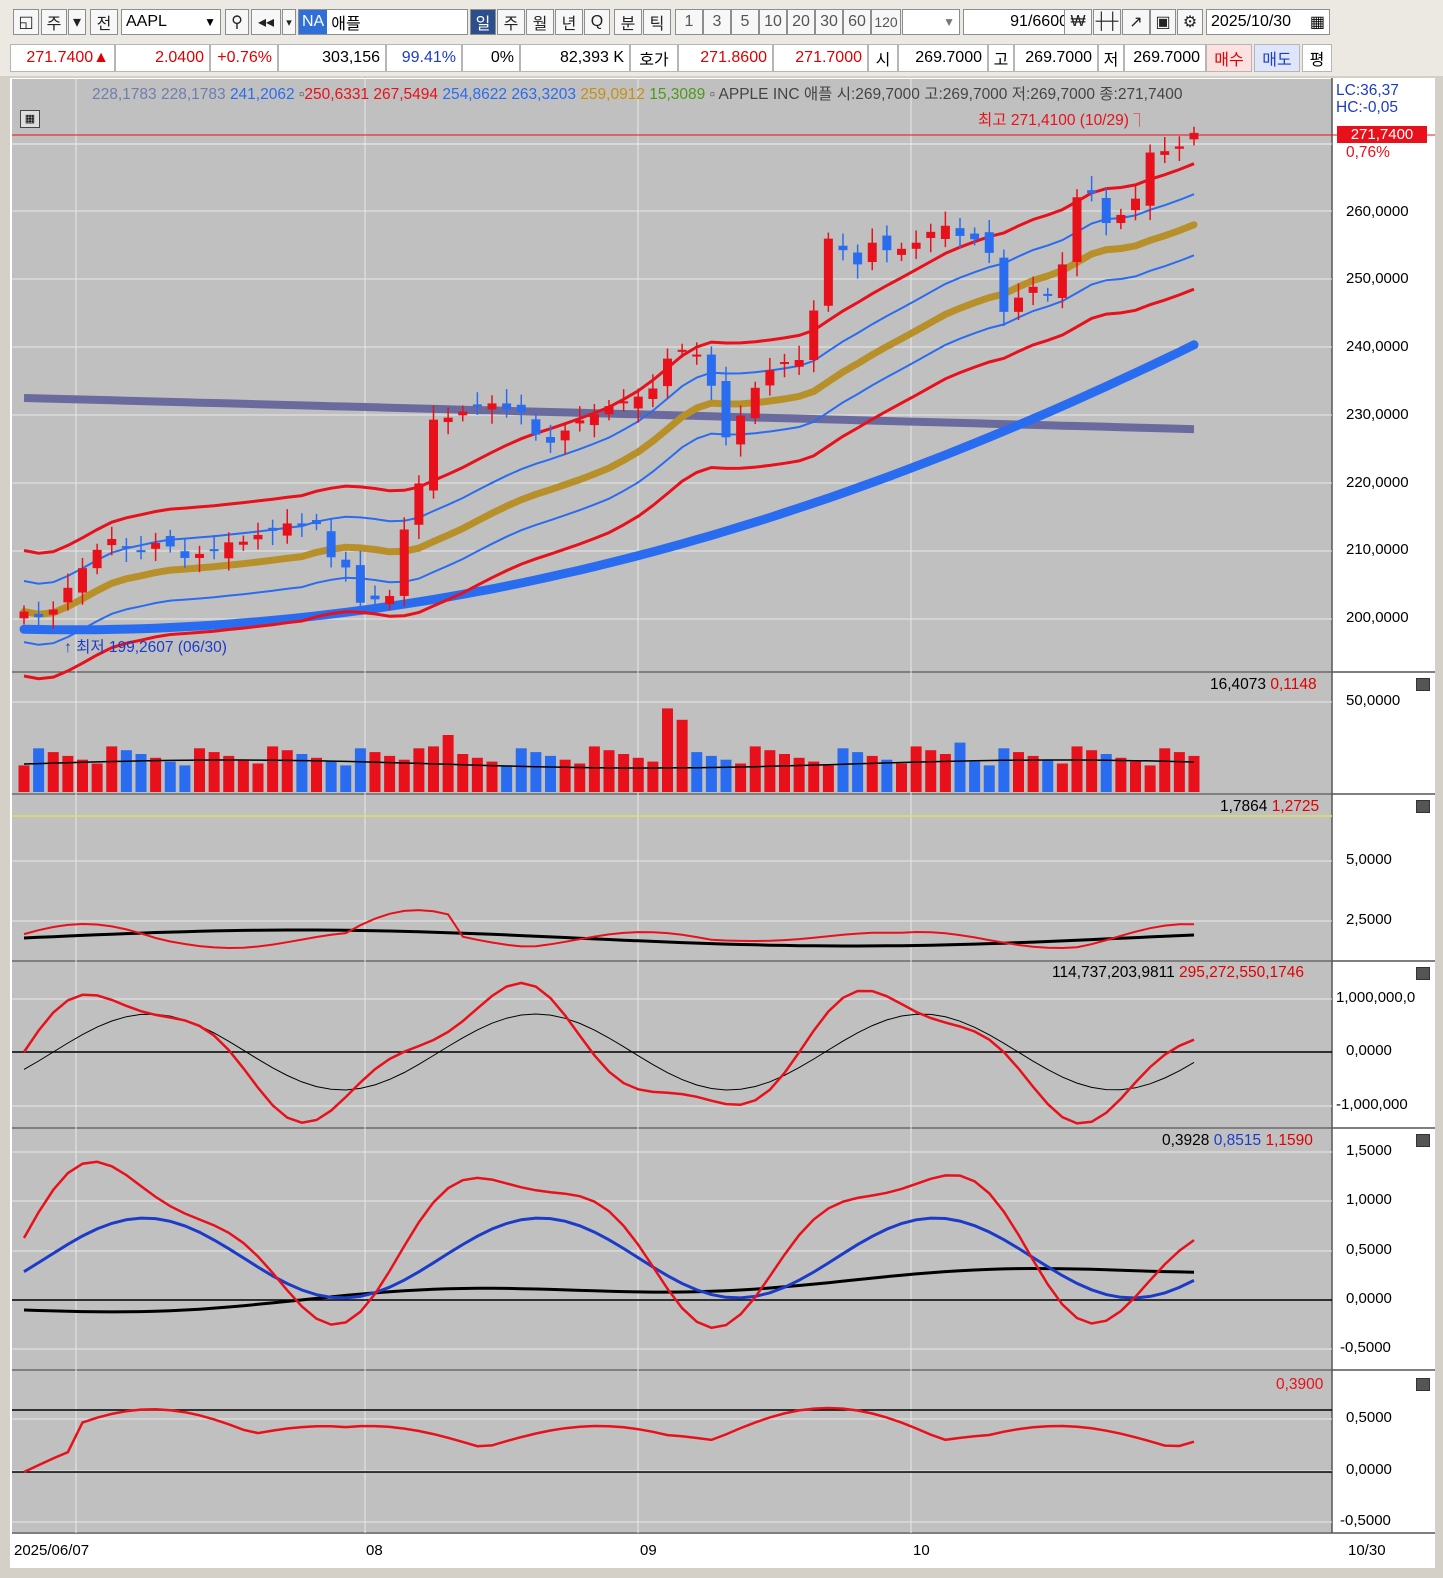  Describe the element at coordinates (569, 22) in the screenshot. I see `period-year-button: 년` at that location.